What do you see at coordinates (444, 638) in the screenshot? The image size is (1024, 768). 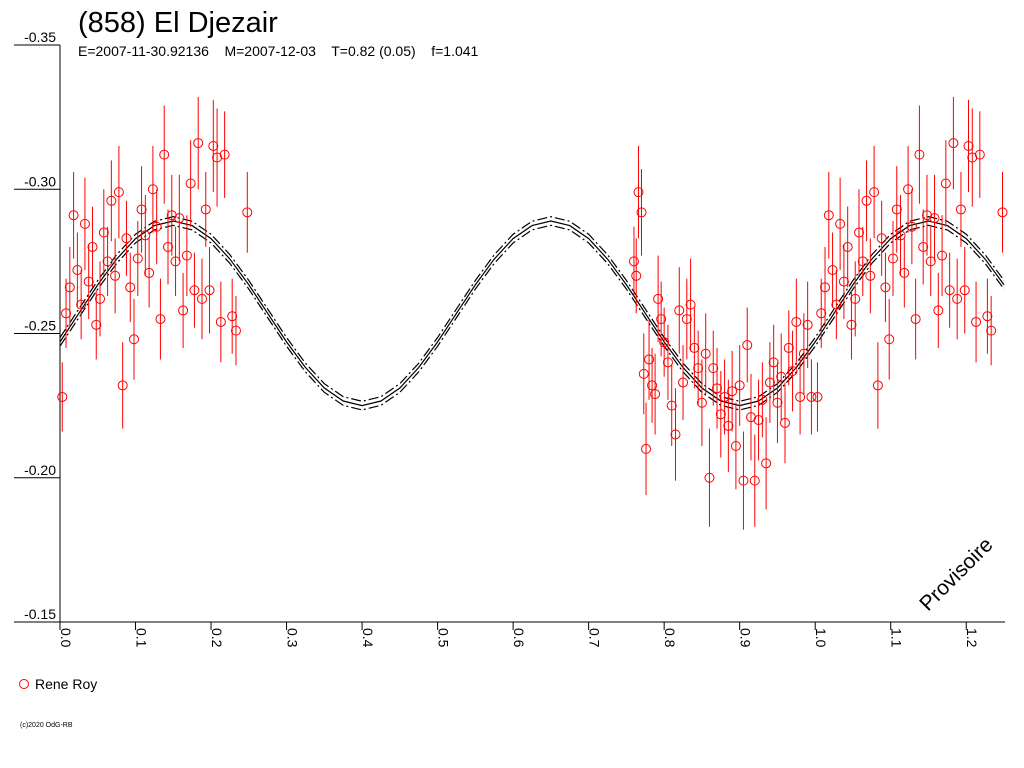 I see `x-tick-label: 0.5` at bounding box center [444, 638].